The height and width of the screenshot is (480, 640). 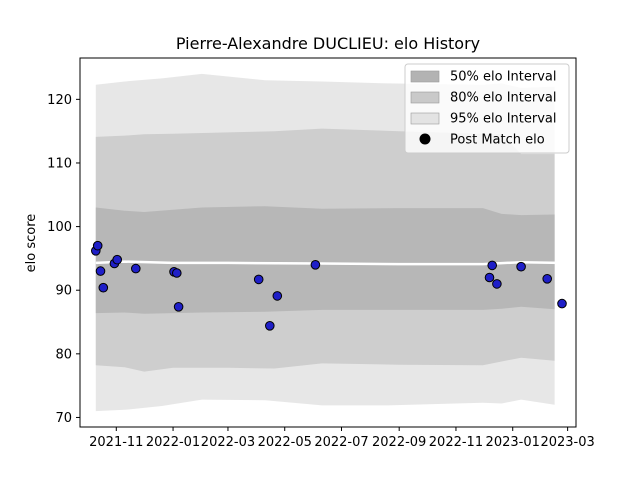 I want to click on x-tick-label: 2022-03, so click(x=228, y=442).